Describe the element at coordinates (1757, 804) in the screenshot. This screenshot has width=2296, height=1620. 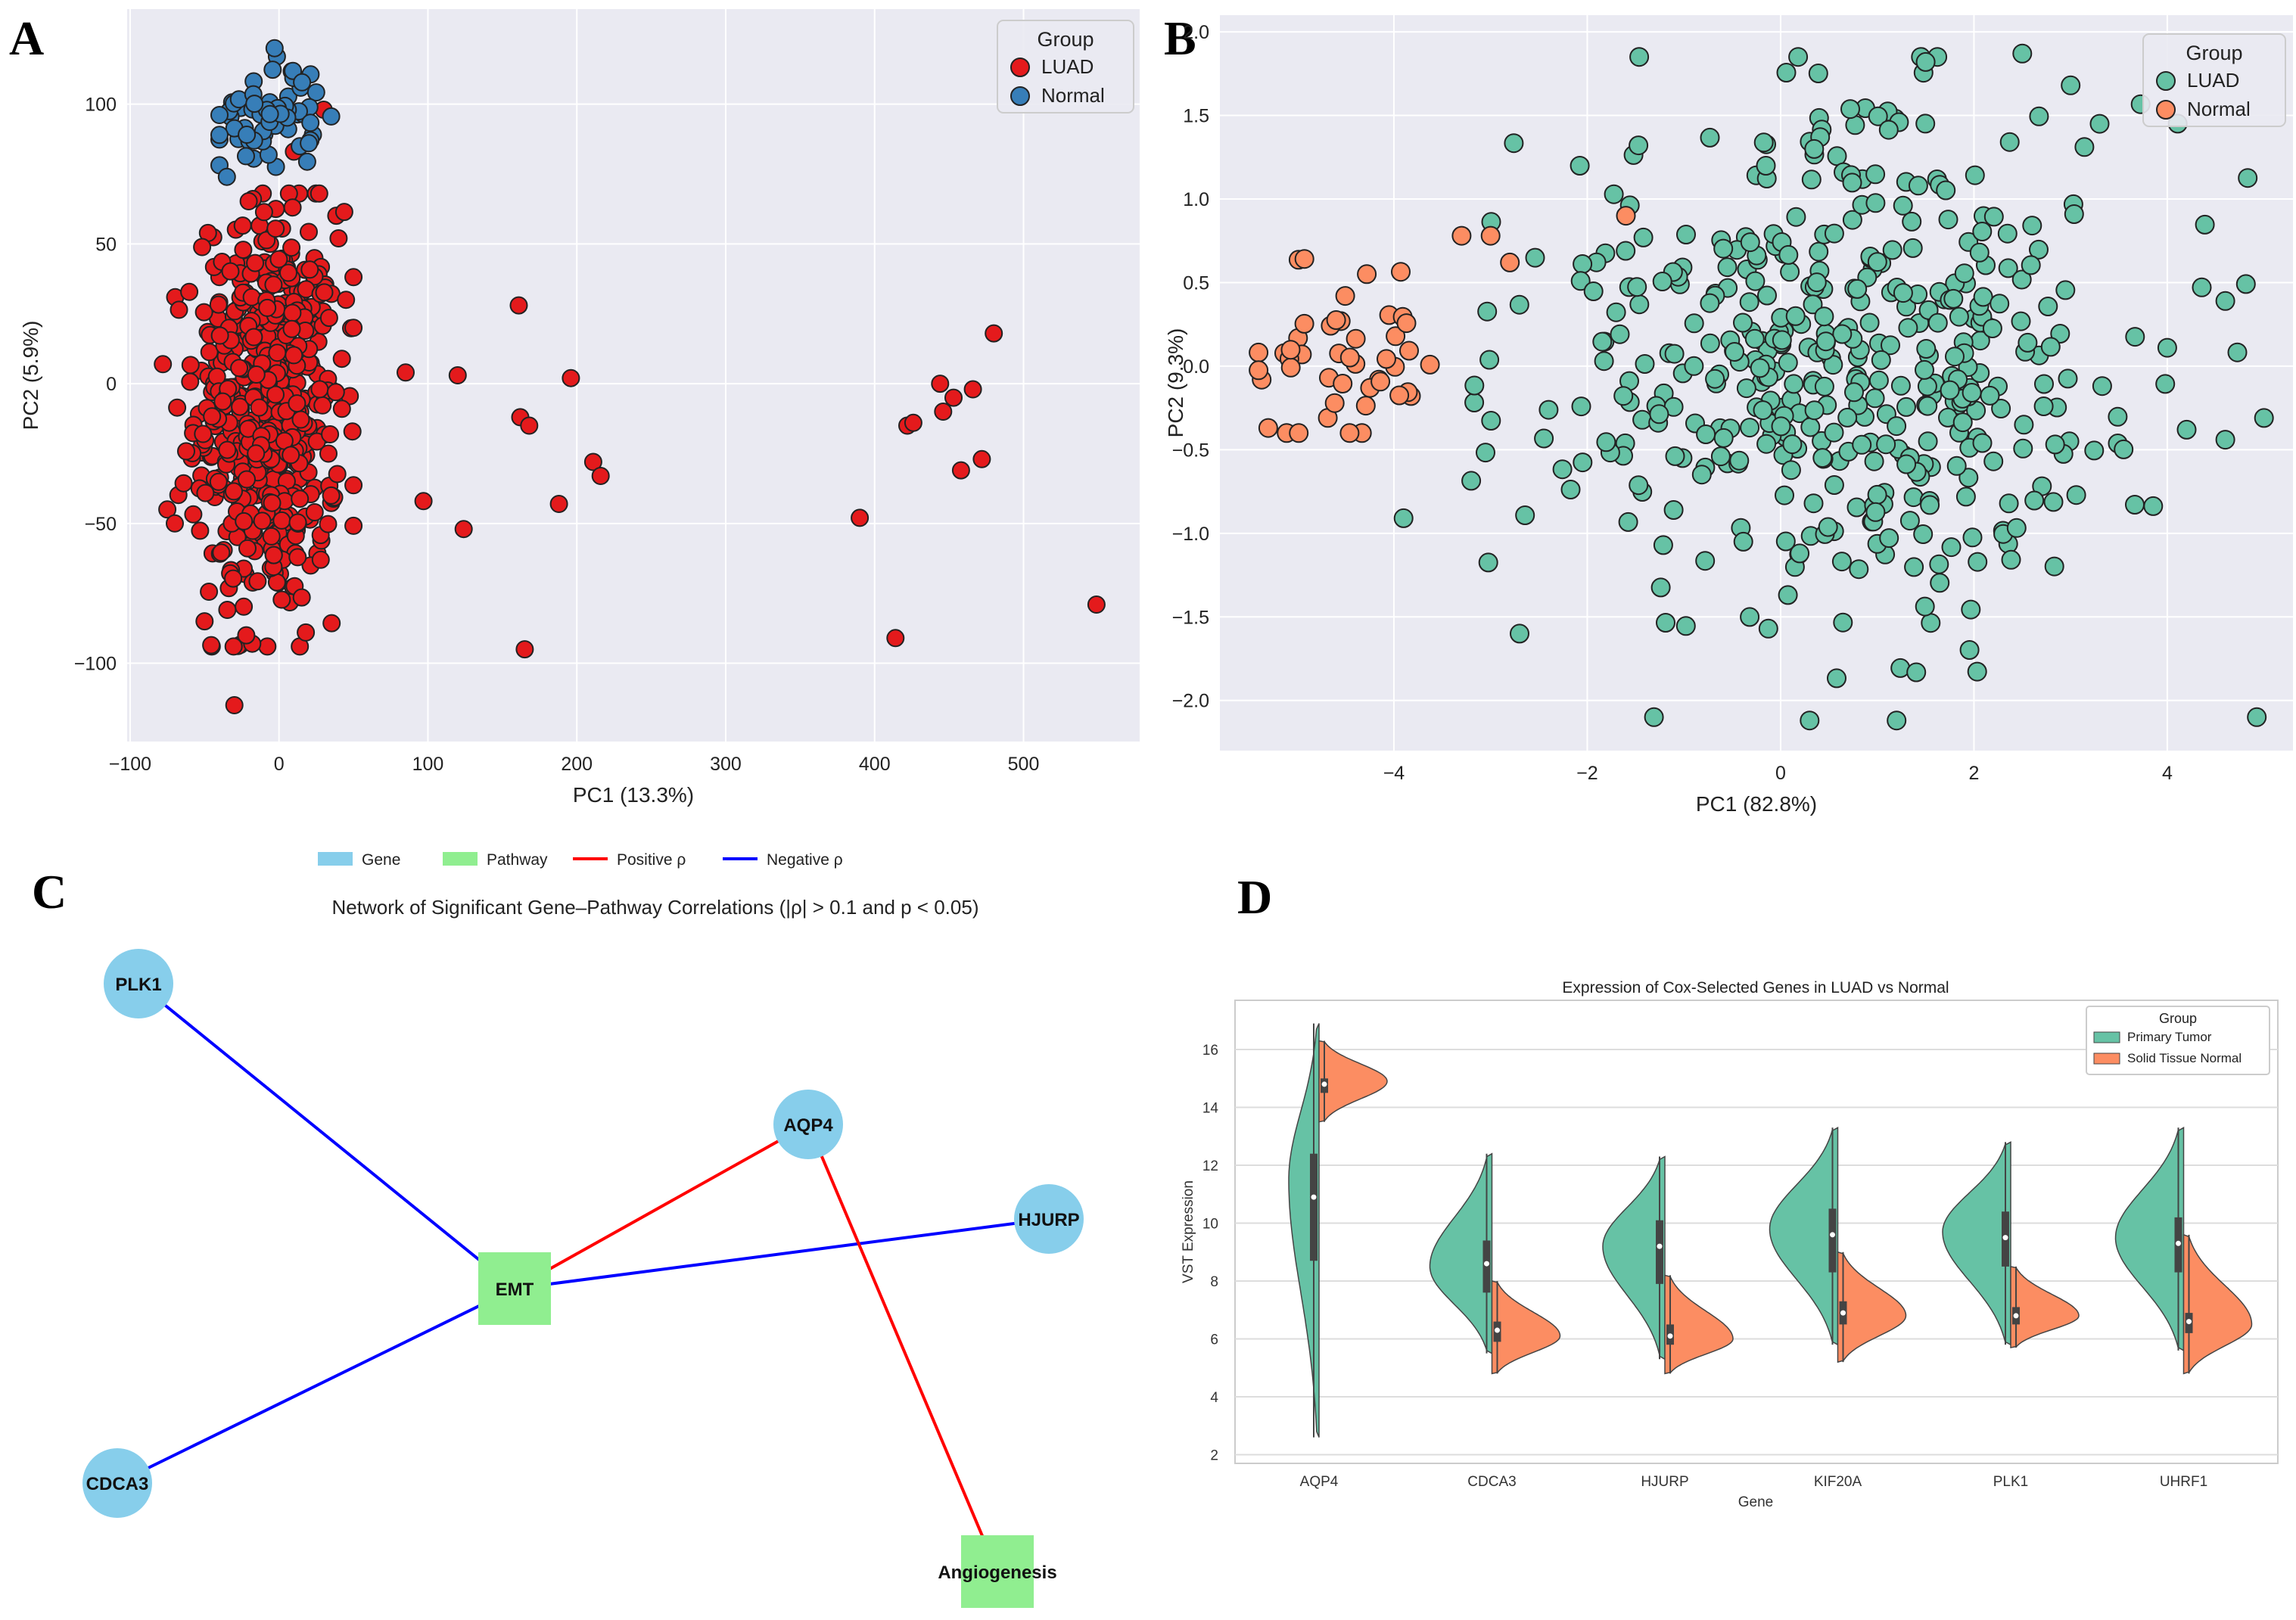
I see `x-axis-label: PC1 (82.8%)` at that location.